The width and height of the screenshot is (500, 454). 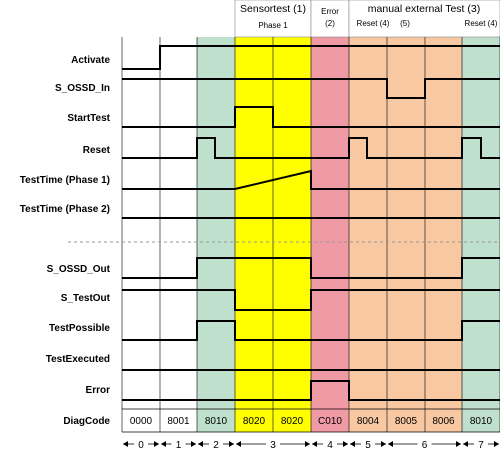 What do you see at coordinates (311, 268) in the screenshot?
I see `wave-s-ossd-out` at bounding box center [311, 268].